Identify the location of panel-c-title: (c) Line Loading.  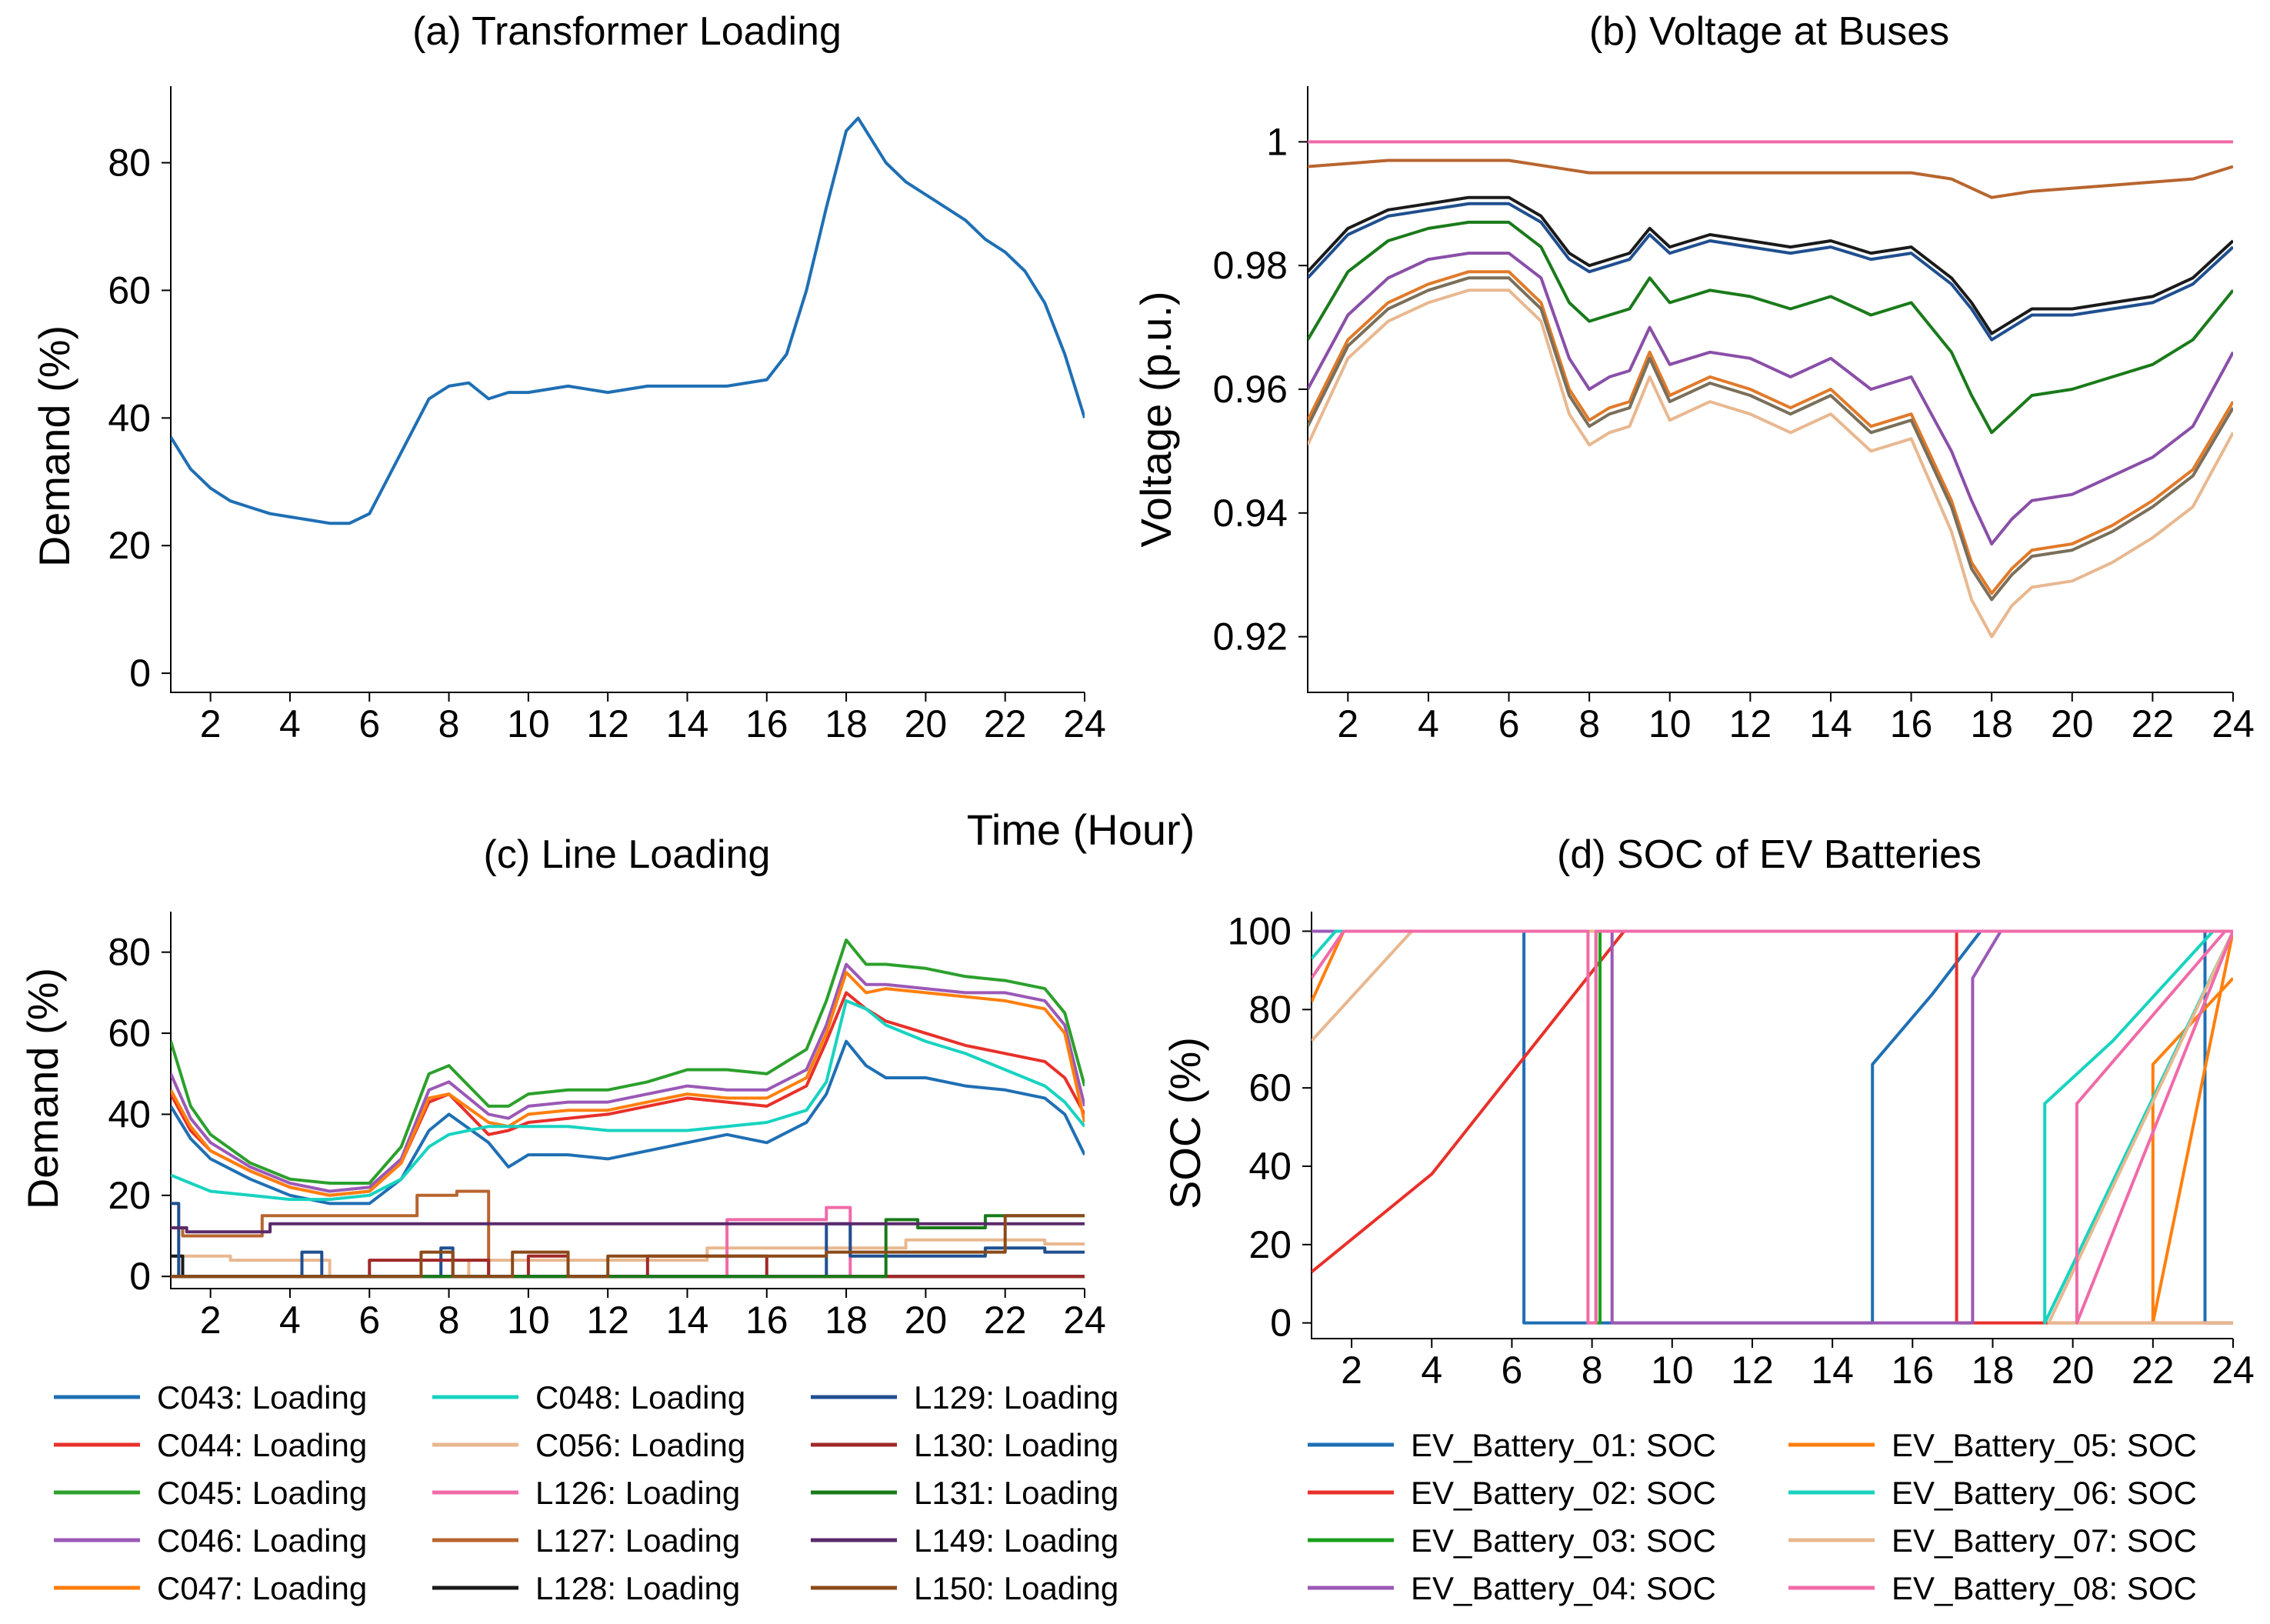
(627, 854).